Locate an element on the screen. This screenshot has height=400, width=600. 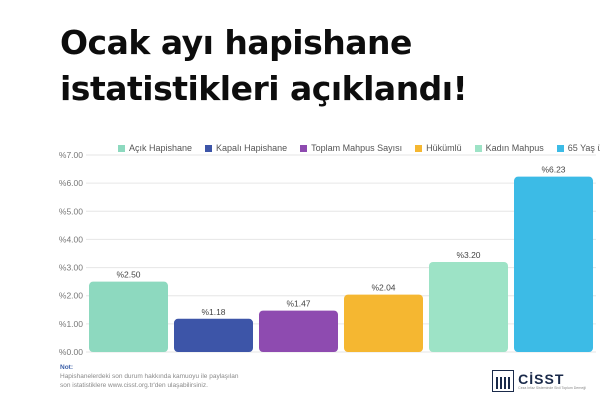
bar-value-label: %1.47 is located at coordinates (298, 304).